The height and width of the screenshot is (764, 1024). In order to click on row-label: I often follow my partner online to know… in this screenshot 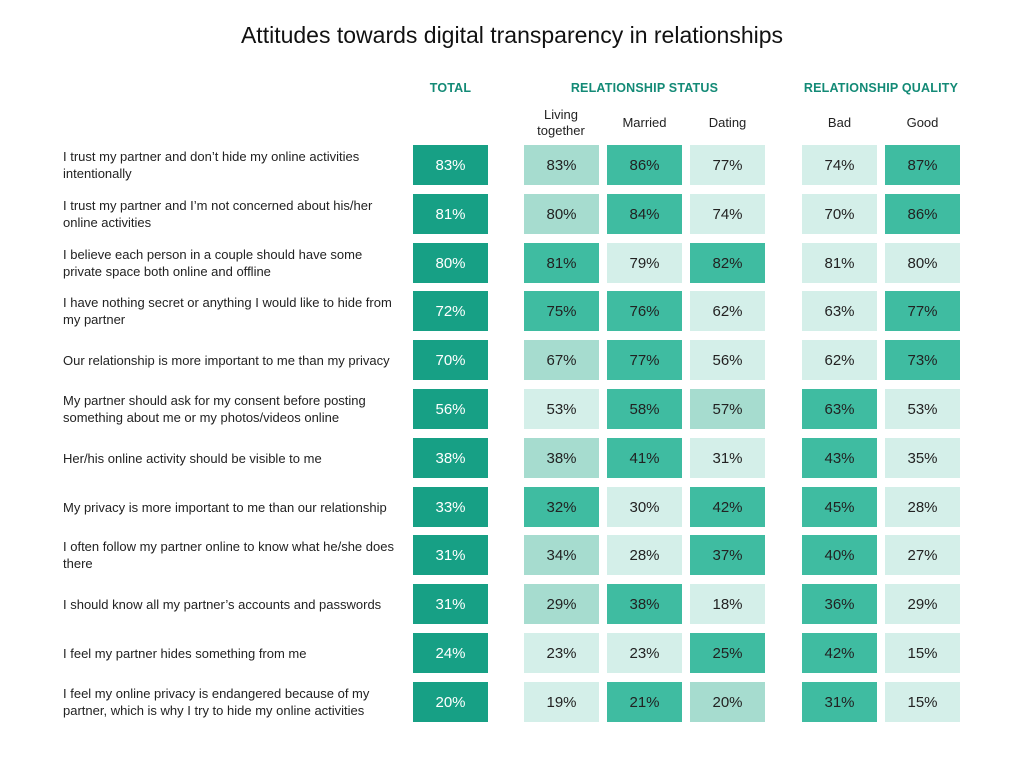, I will do `click(228, 555)`.